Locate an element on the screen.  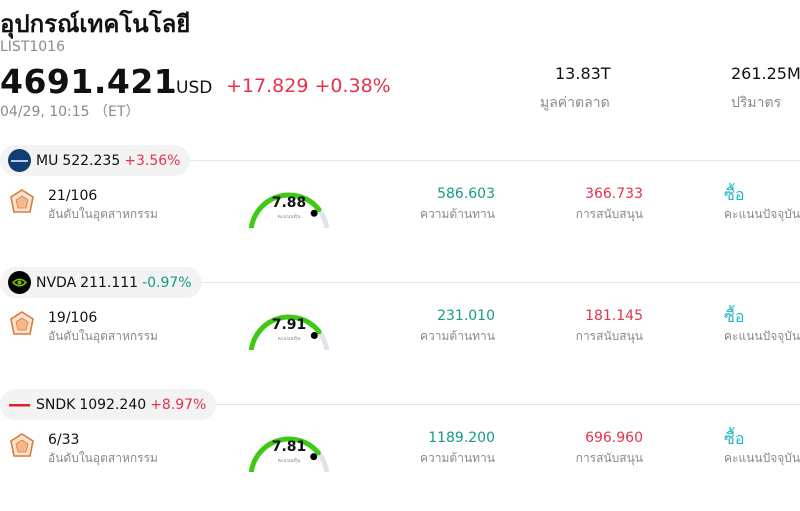
industry-rank-value: 6/33 is located at coordinates (64, 440).